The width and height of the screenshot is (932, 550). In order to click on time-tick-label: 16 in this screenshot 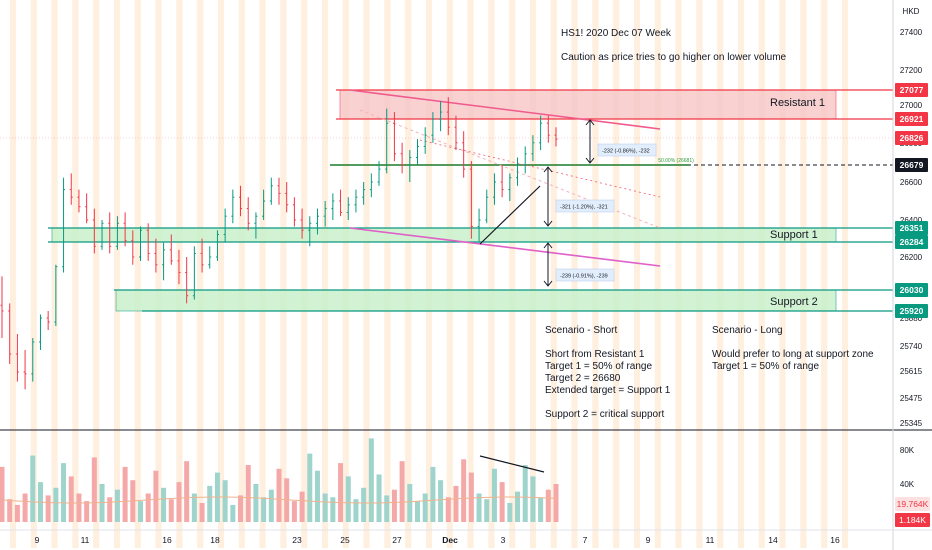, I will do `click(167, 540)`.